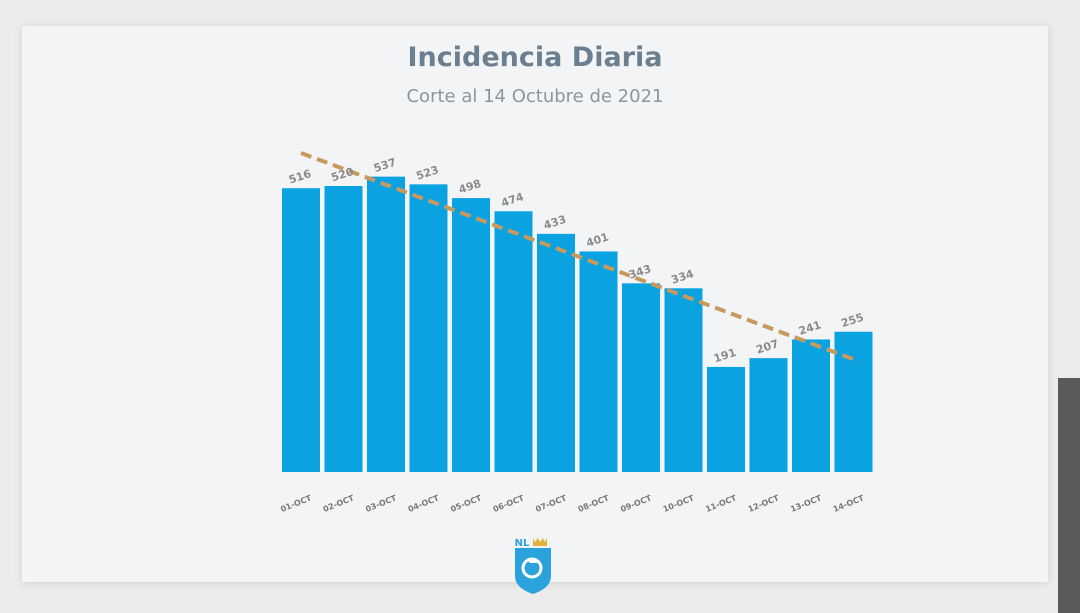  Describe the element at coordinates (551, 503) in the screenshot. I see `x-tick-label: 07-OCT` at that location.